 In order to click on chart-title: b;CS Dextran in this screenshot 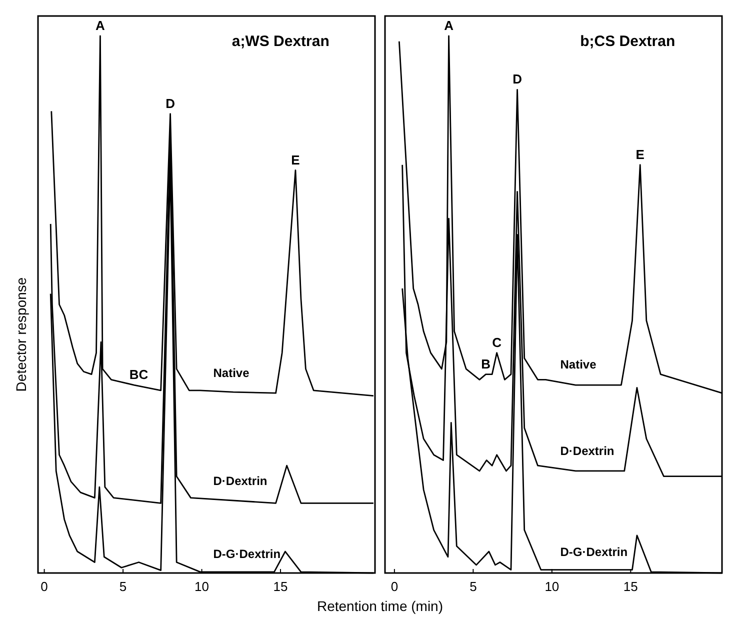, I will do `click(628, 41)`.